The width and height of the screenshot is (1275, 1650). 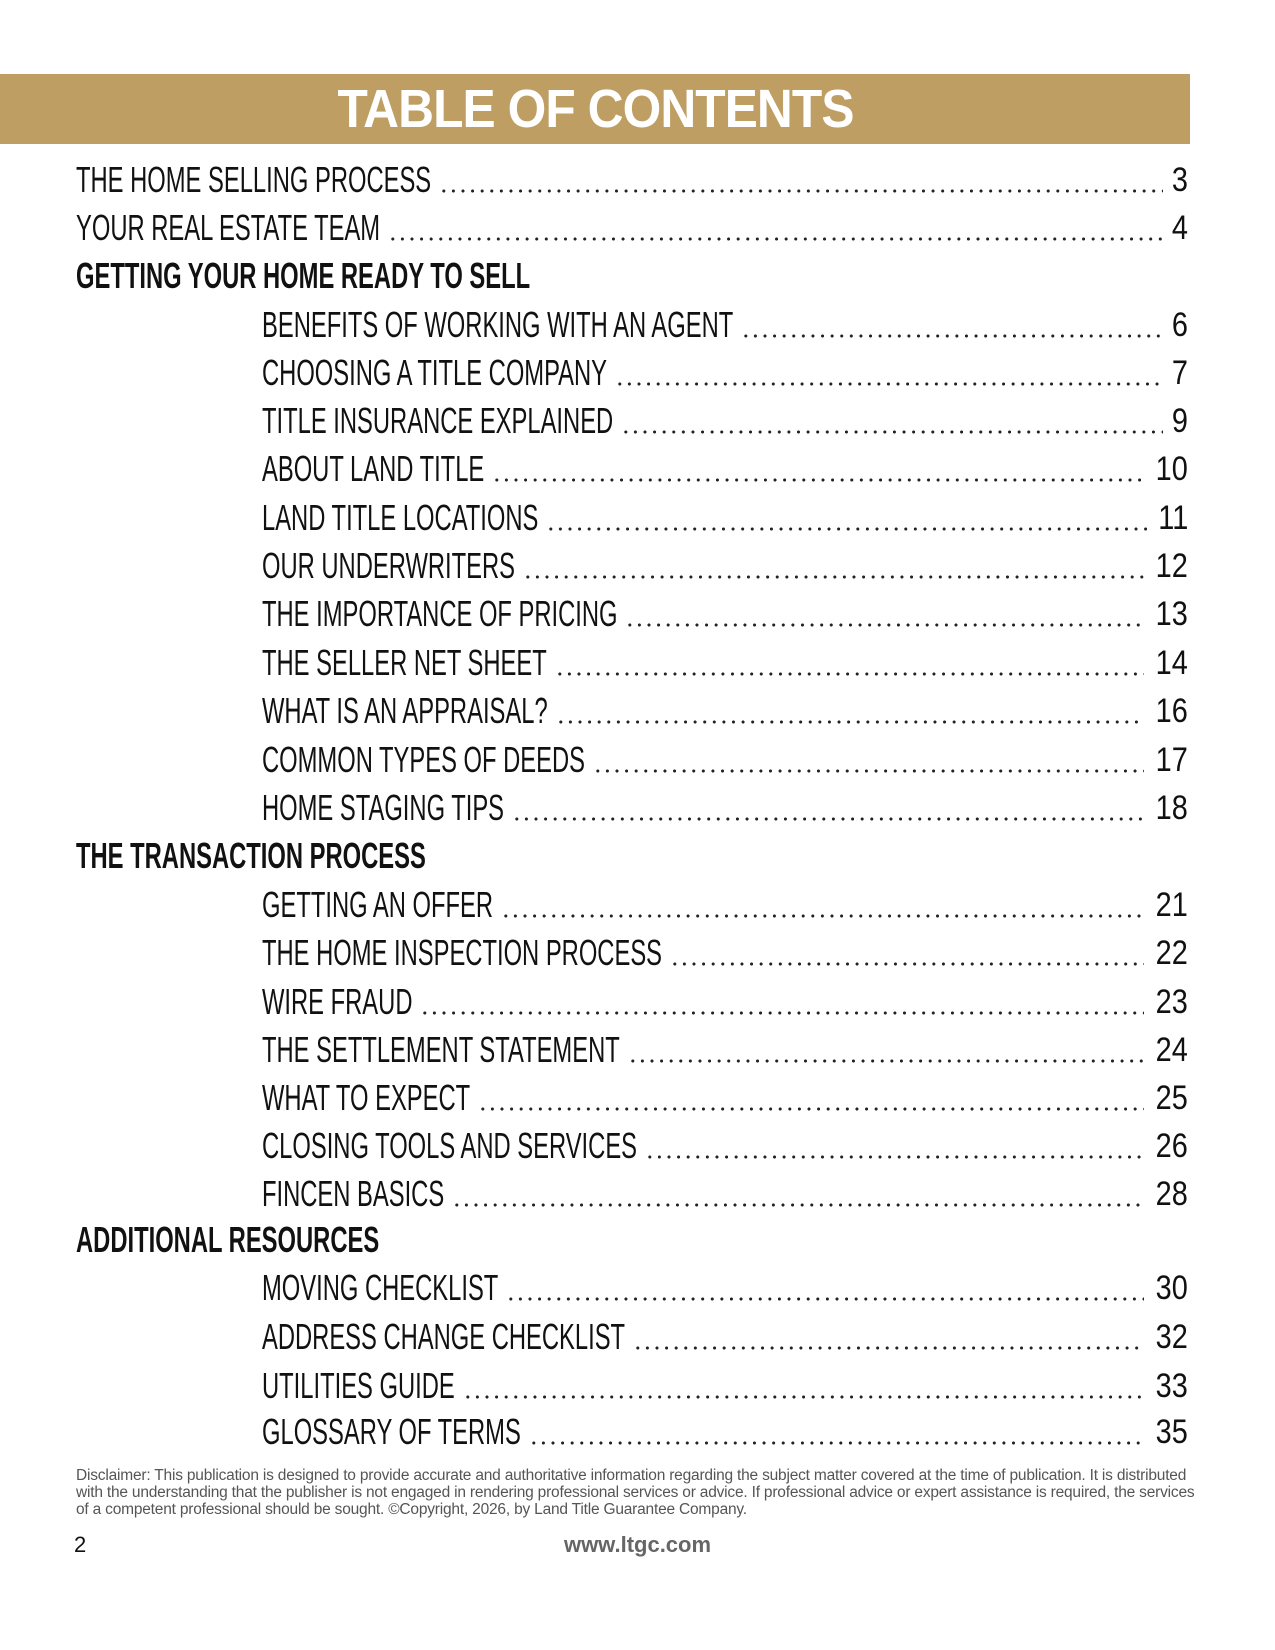 I want to click on entry-label: TITLE INSURANCE EXPLAINED, so click(x=438, y=420).